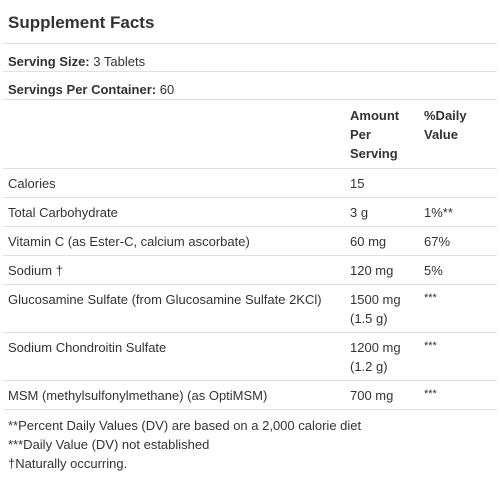 The image size is (500, 500). Describe the element at coordinates (460, 270) in the screenshot. I see `nutrient-dv: 5%` at that location.